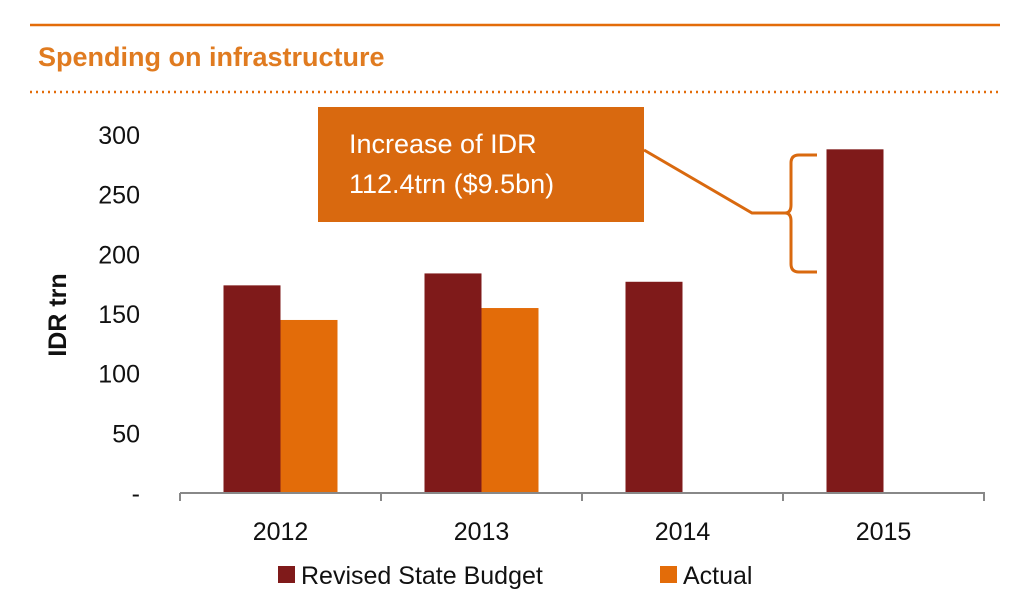 Image resolution: width=1024 pixels, height=613 pixels. What do you see at coordinates (884, 532) in the screenshot?
I see `x-tick-label: 2015` at bounding box center [884, 532].